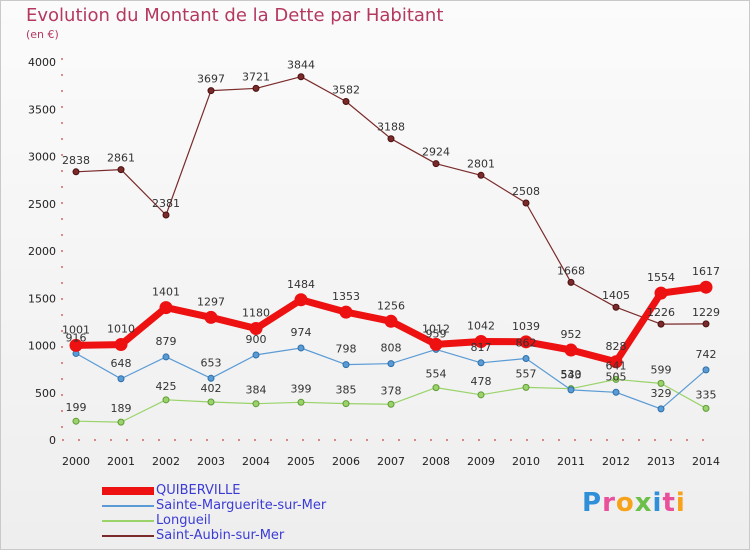  Describe the element at coordinates (121, 363) in the screenshot. I see `data-label-sainte-marguerite-sur-mer: 648` at that location.